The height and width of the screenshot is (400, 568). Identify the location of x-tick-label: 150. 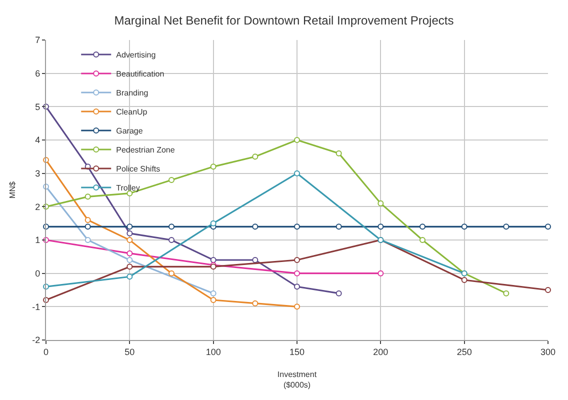
(297, 351).